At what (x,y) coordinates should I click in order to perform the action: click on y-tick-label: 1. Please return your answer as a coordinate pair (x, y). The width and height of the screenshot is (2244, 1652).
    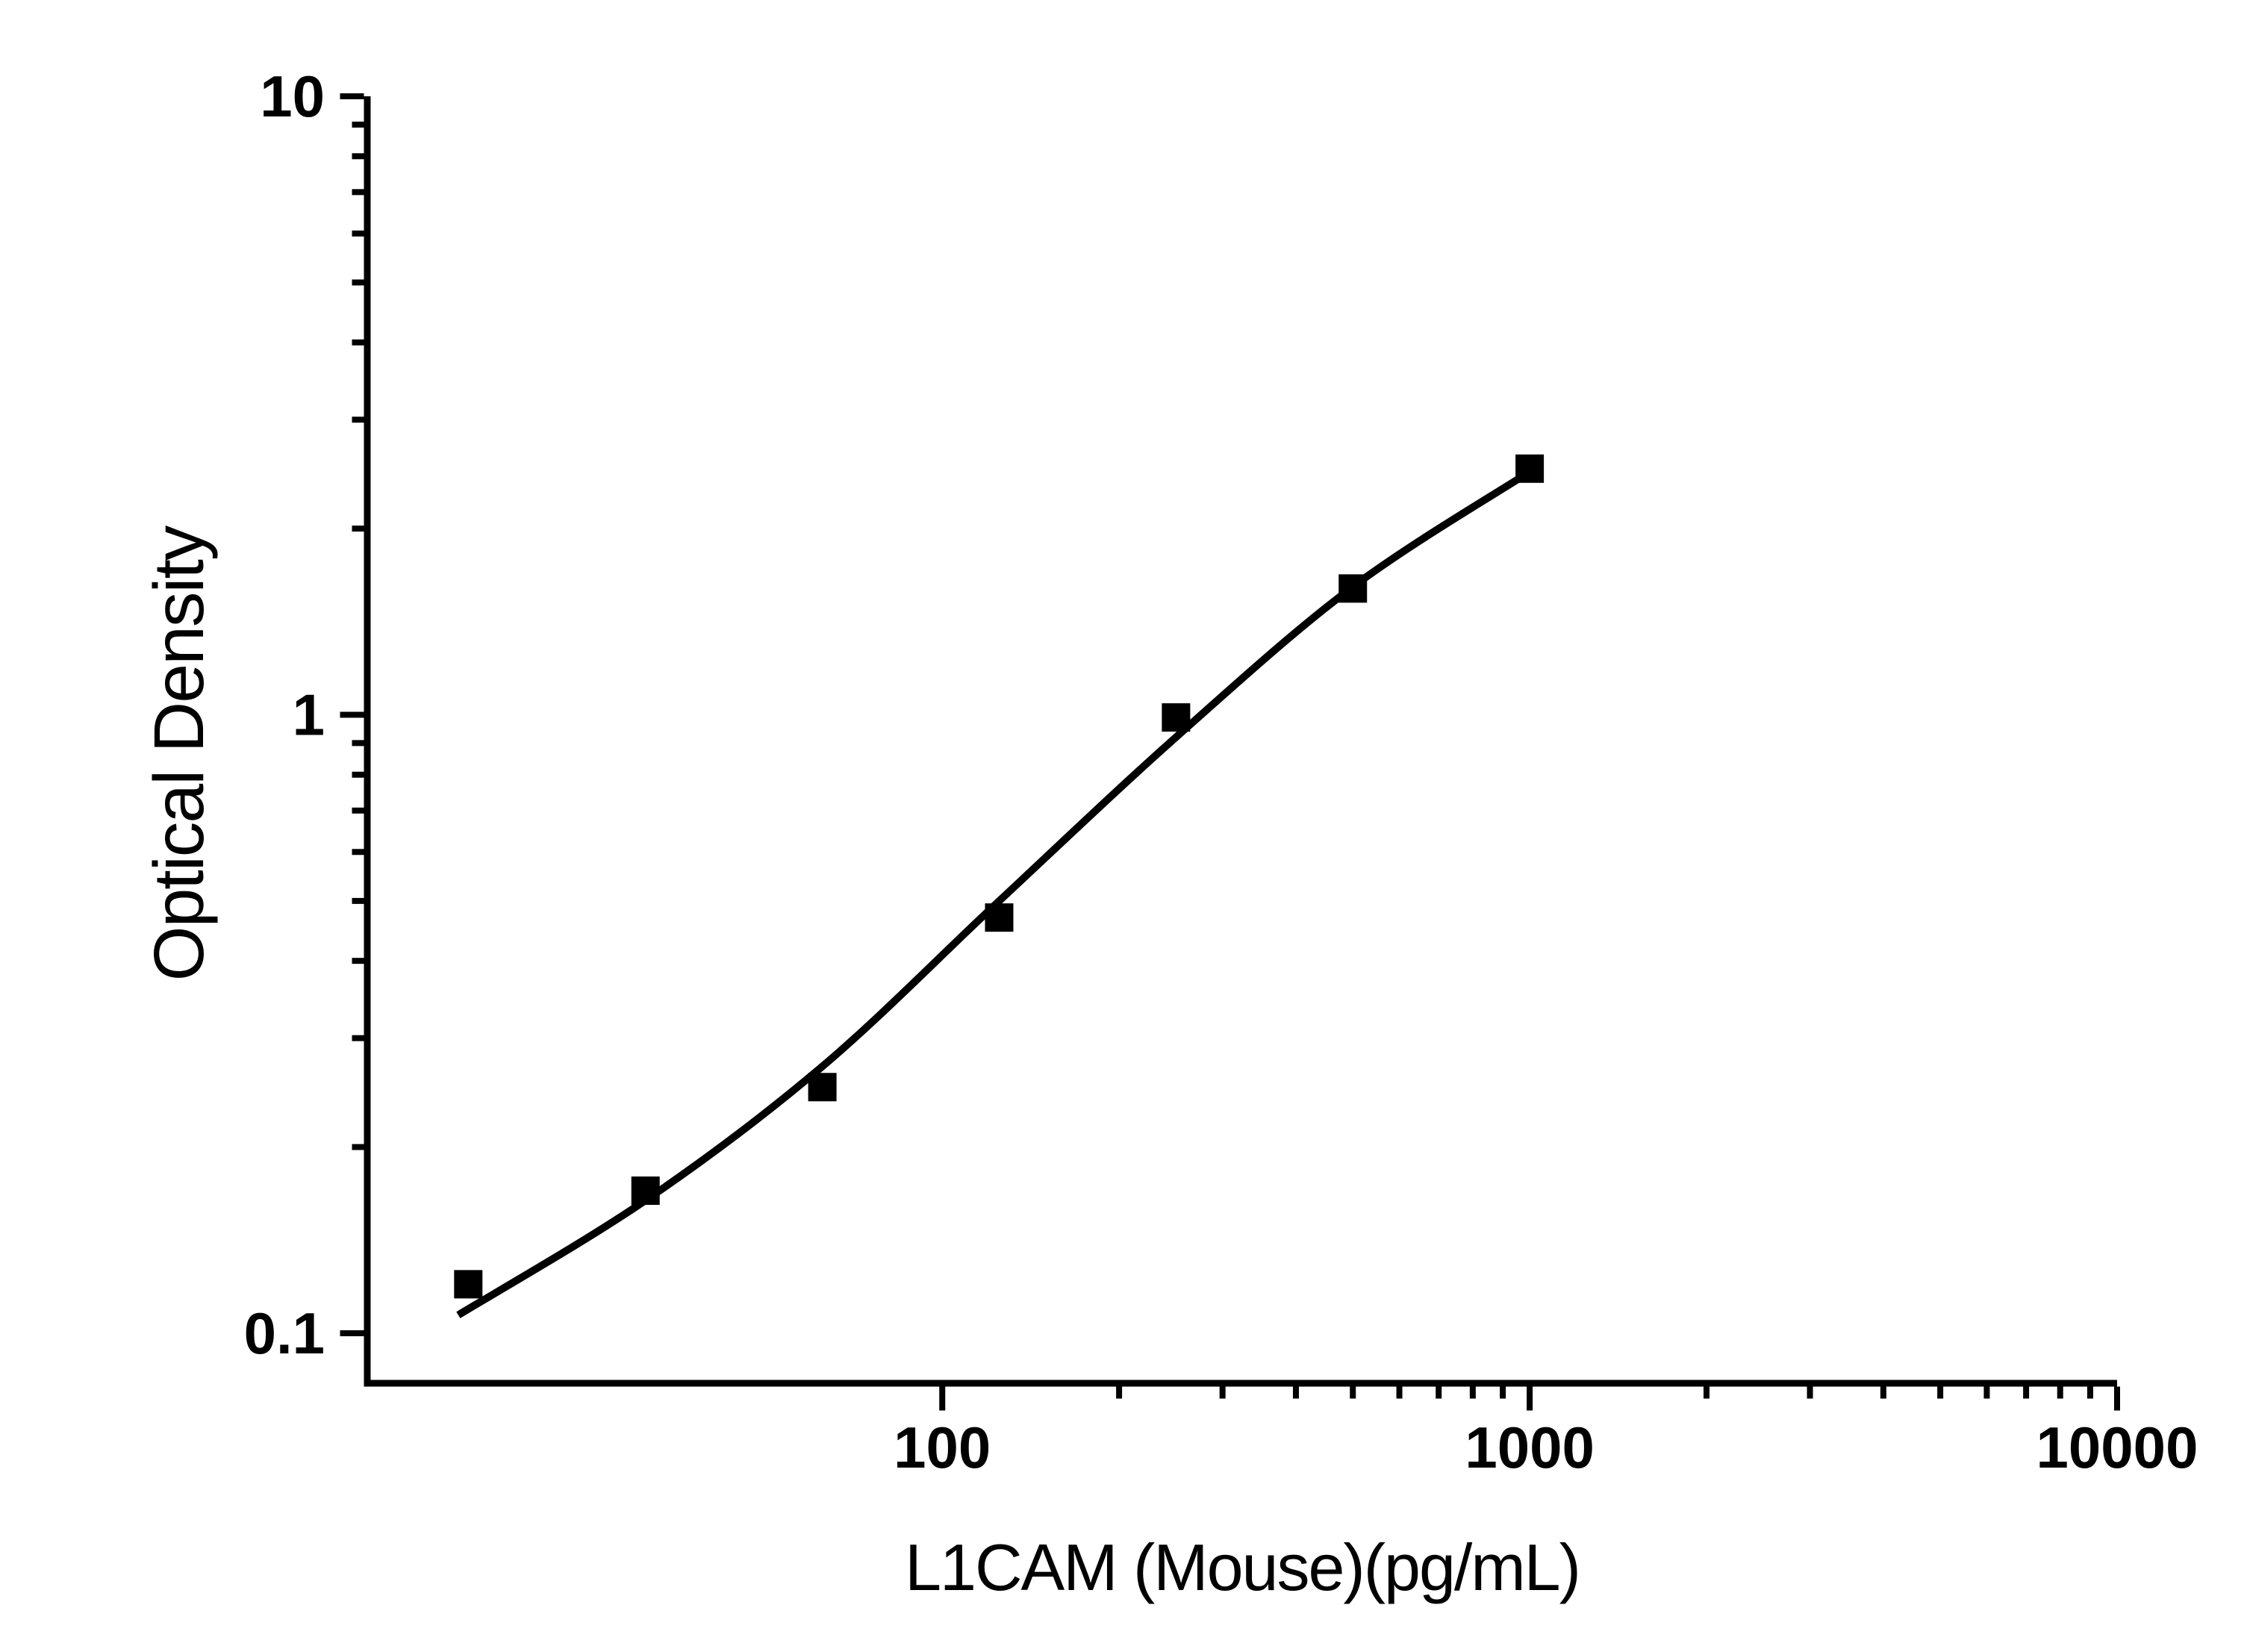
    Looking at the image, I should click on (309, 714).